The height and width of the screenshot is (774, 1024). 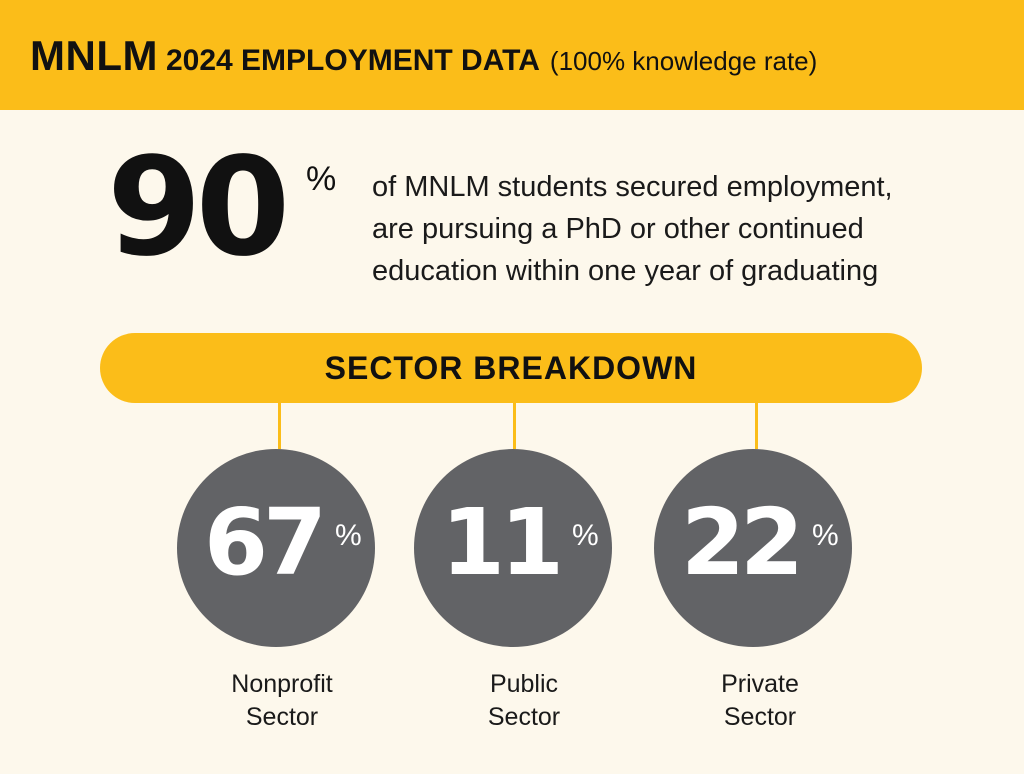 What do you see at coordinates (352, 60) in the screenshot?
I see `header-main-title: 2024 EMPLOYMENT DATA` at bounding box center [352, 60].